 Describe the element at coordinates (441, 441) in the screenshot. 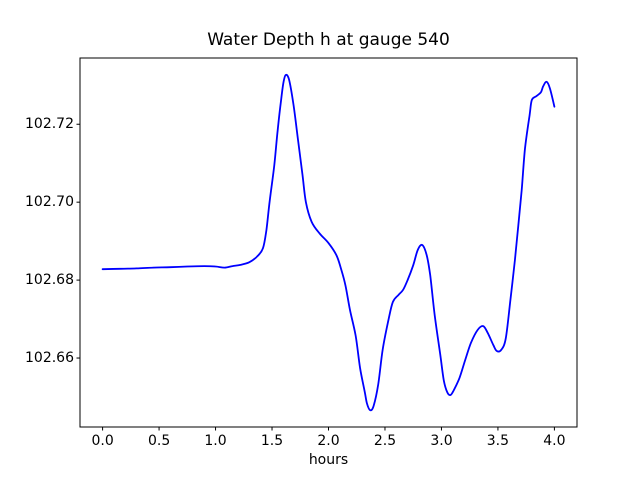

I see `x-tick-label: 3.0` at that location.